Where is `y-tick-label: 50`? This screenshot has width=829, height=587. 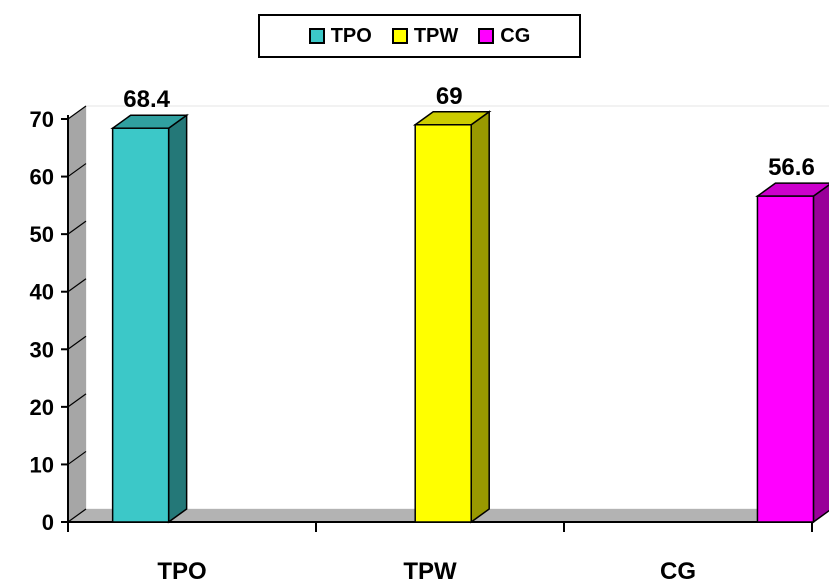 y-tick-label: 50 is located at coordinates (42, 234).